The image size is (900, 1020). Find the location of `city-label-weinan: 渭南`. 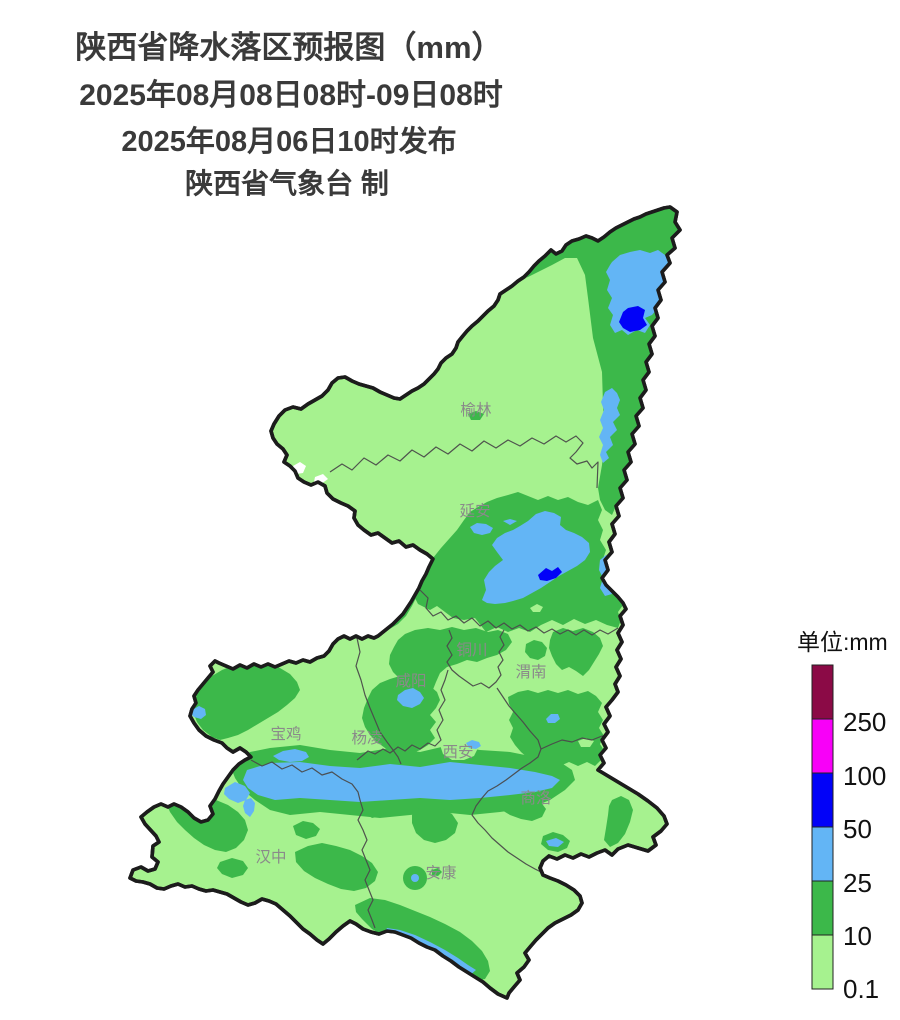

city-label-weinan: 渭南 is located at coordinates (530, 672).